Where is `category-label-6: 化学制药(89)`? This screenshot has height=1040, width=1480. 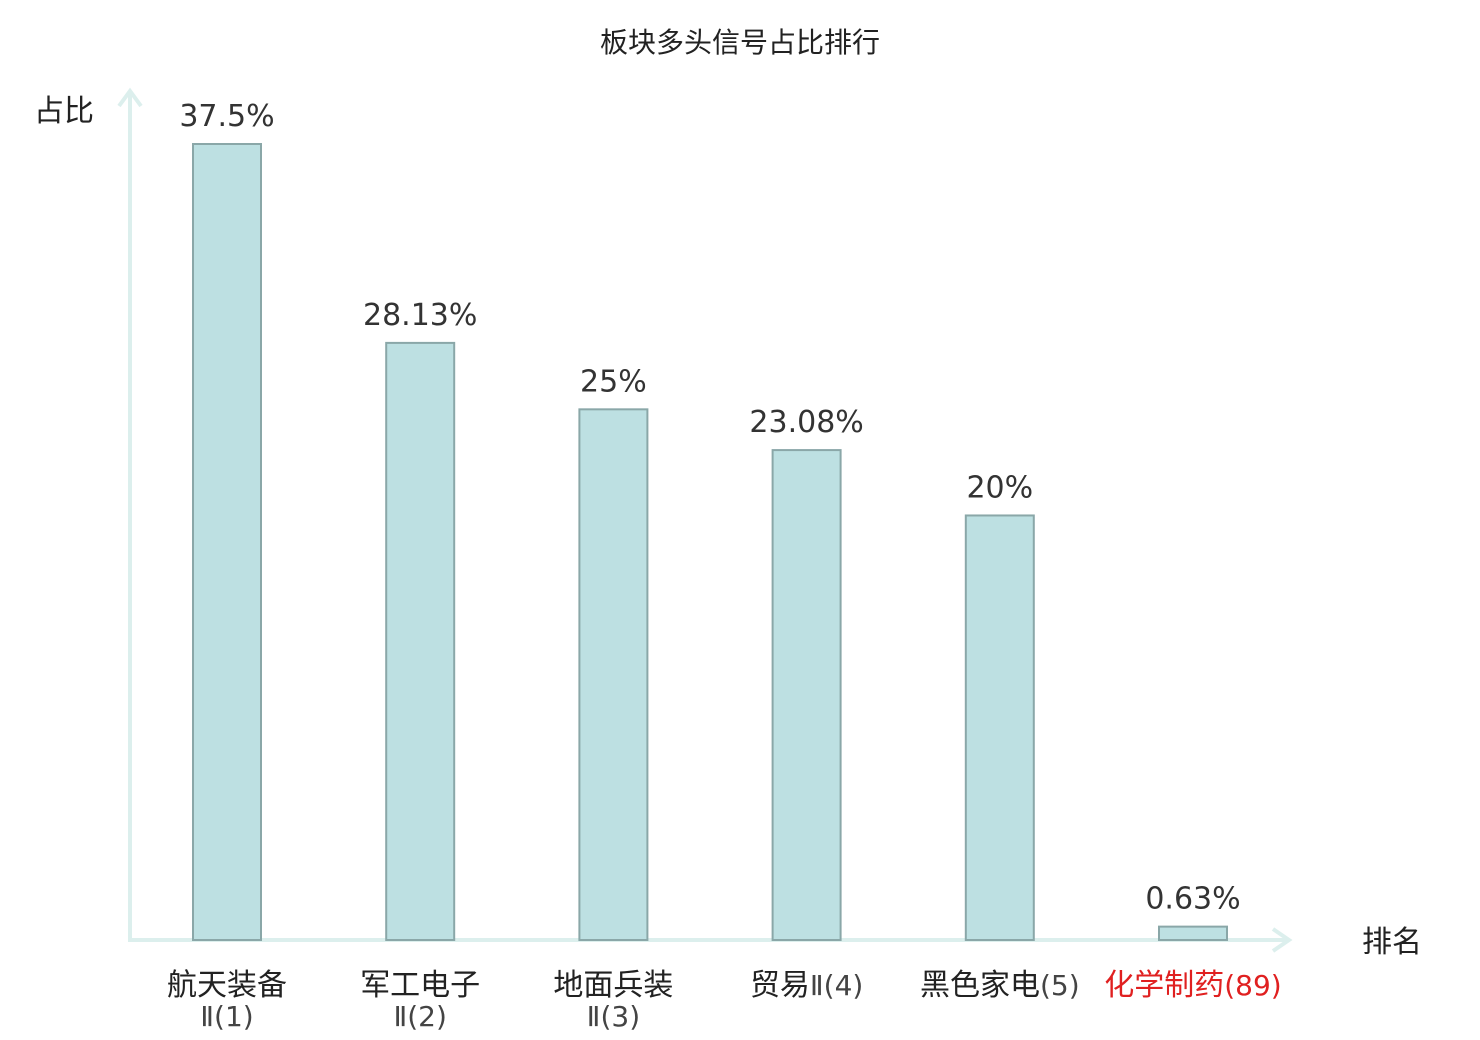
category-label-6: 化学制药(89) is located at coordinates (1192, 985).